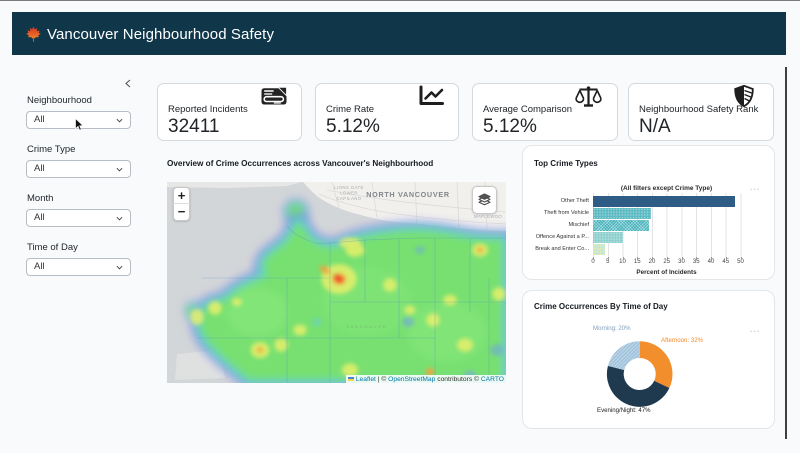 The image size is (800, 453). Describe the element at coordinates (488, 216) in the screenshot. I see `svg-text: MAPLEWOO` at that location.